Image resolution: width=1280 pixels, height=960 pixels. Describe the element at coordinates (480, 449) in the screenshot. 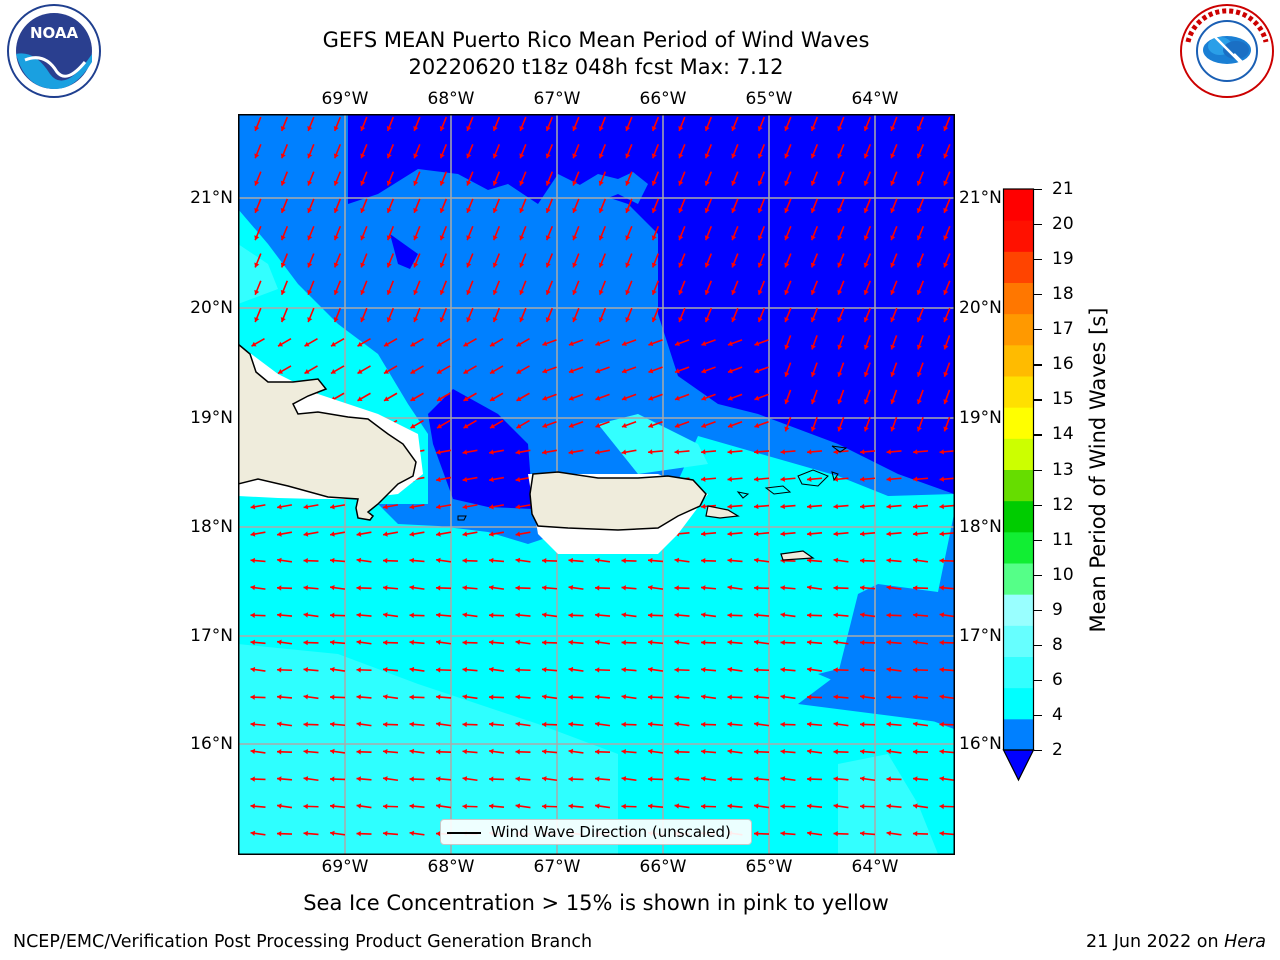

I see `field-darkblue-south` at that location.